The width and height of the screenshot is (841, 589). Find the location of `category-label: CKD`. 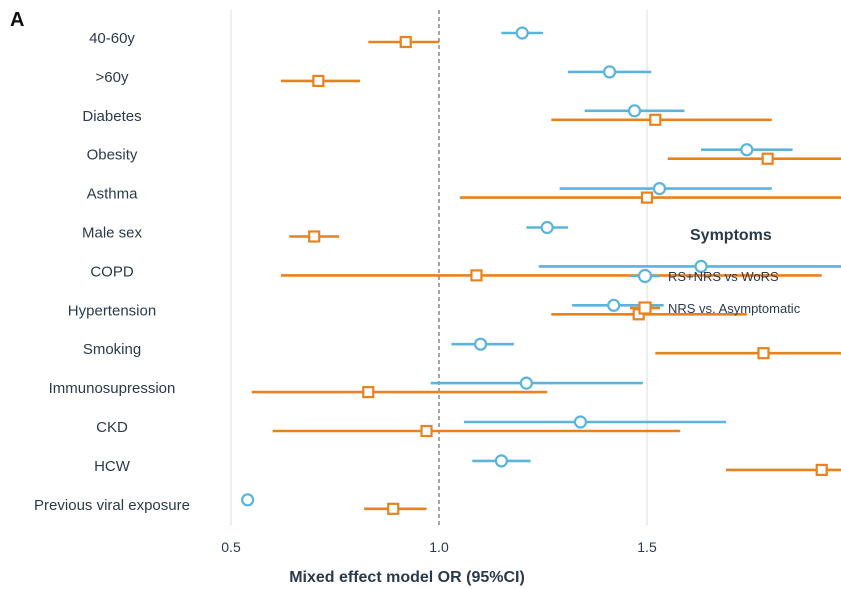

category-label: CKD is located at coordinates (112, 427).